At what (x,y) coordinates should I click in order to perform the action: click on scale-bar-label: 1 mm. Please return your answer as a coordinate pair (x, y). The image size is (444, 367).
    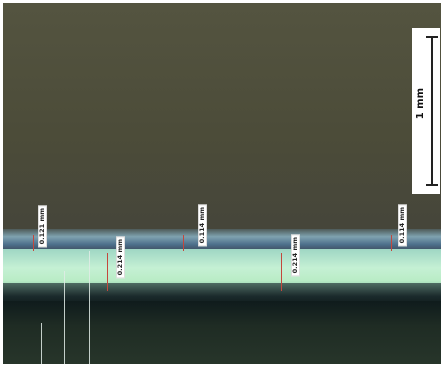
    Looking at the image, I should click on (420, 104).